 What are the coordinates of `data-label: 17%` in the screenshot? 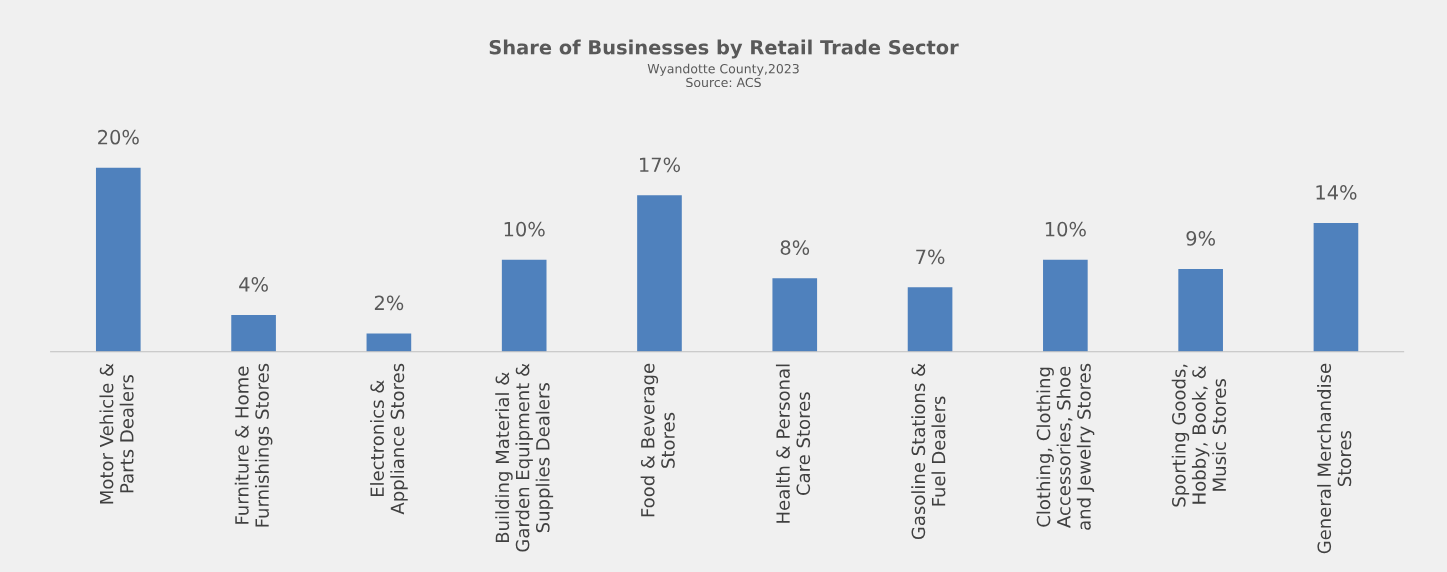 It's located at (660, 165).